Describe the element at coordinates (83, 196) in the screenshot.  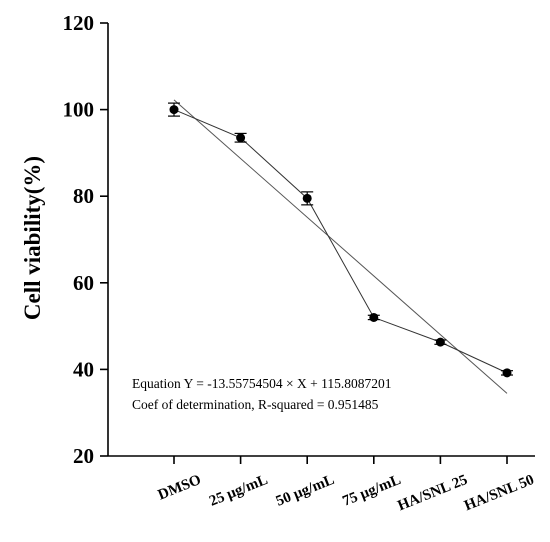
I see `y-tick-label: 80` at that location.